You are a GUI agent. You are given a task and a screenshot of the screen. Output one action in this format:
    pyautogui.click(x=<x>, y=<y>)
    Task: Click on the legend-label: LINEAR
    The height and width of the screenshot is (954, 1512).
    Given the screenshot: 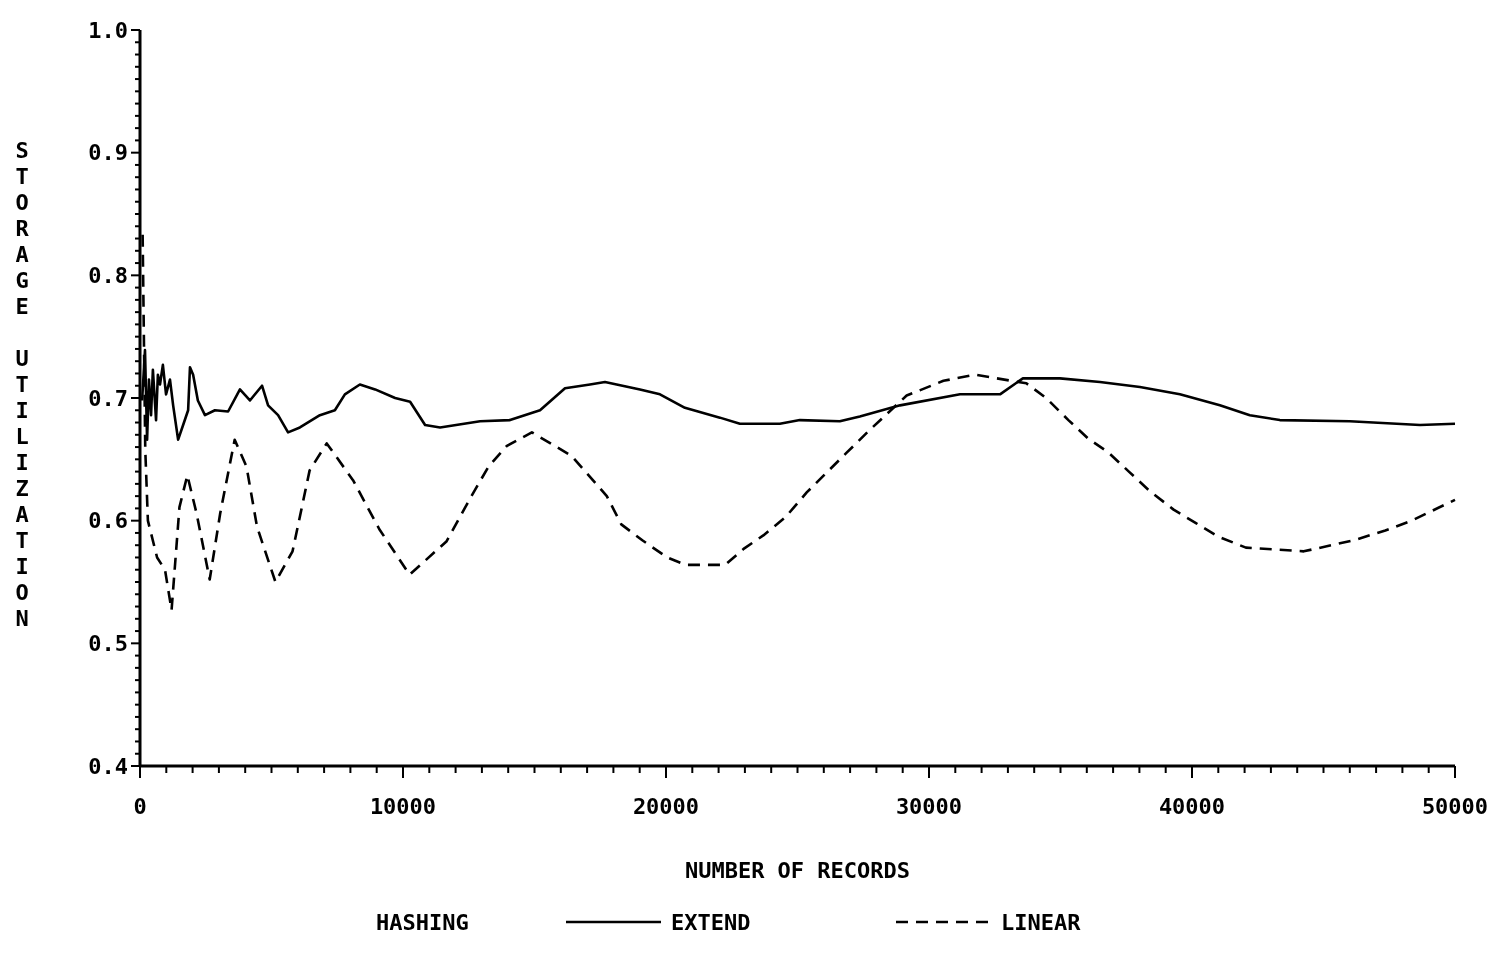 What is the action you would take?
    pyautogui.click(x=1041, y=922)
    